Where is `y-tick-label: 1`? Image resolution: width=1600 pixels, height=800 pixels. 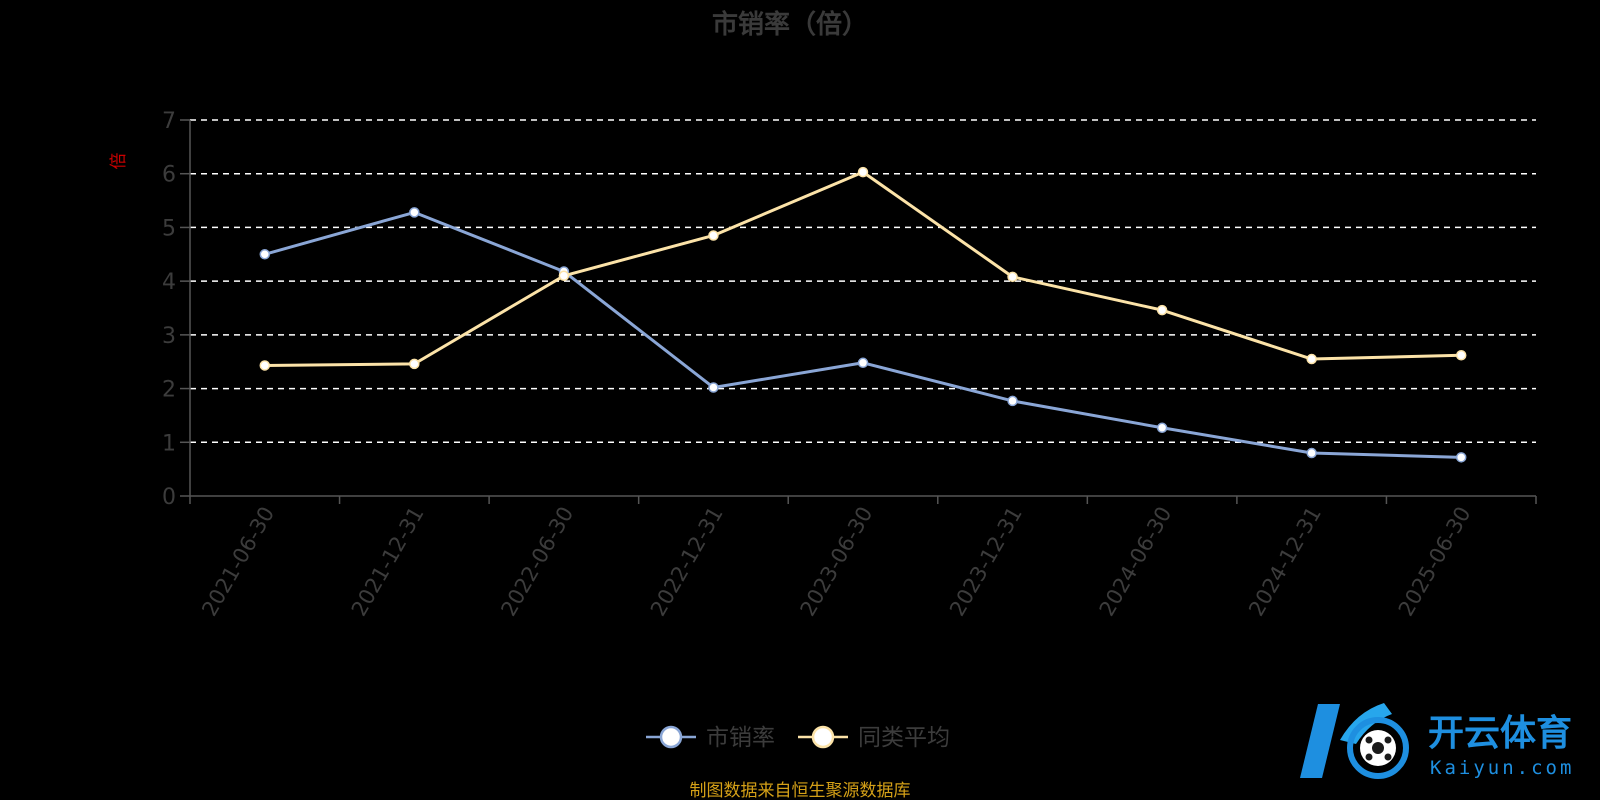 y-tick-label: 1 is located at coordinates (169, 443).